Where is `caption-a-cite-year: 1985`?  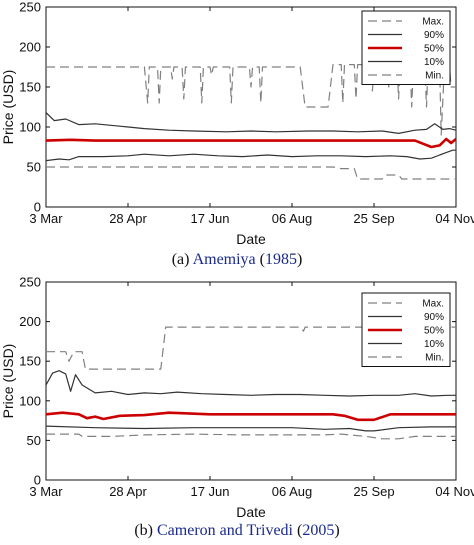 caption-a-cite-year: 1985 is located at coordinates (280, 259).